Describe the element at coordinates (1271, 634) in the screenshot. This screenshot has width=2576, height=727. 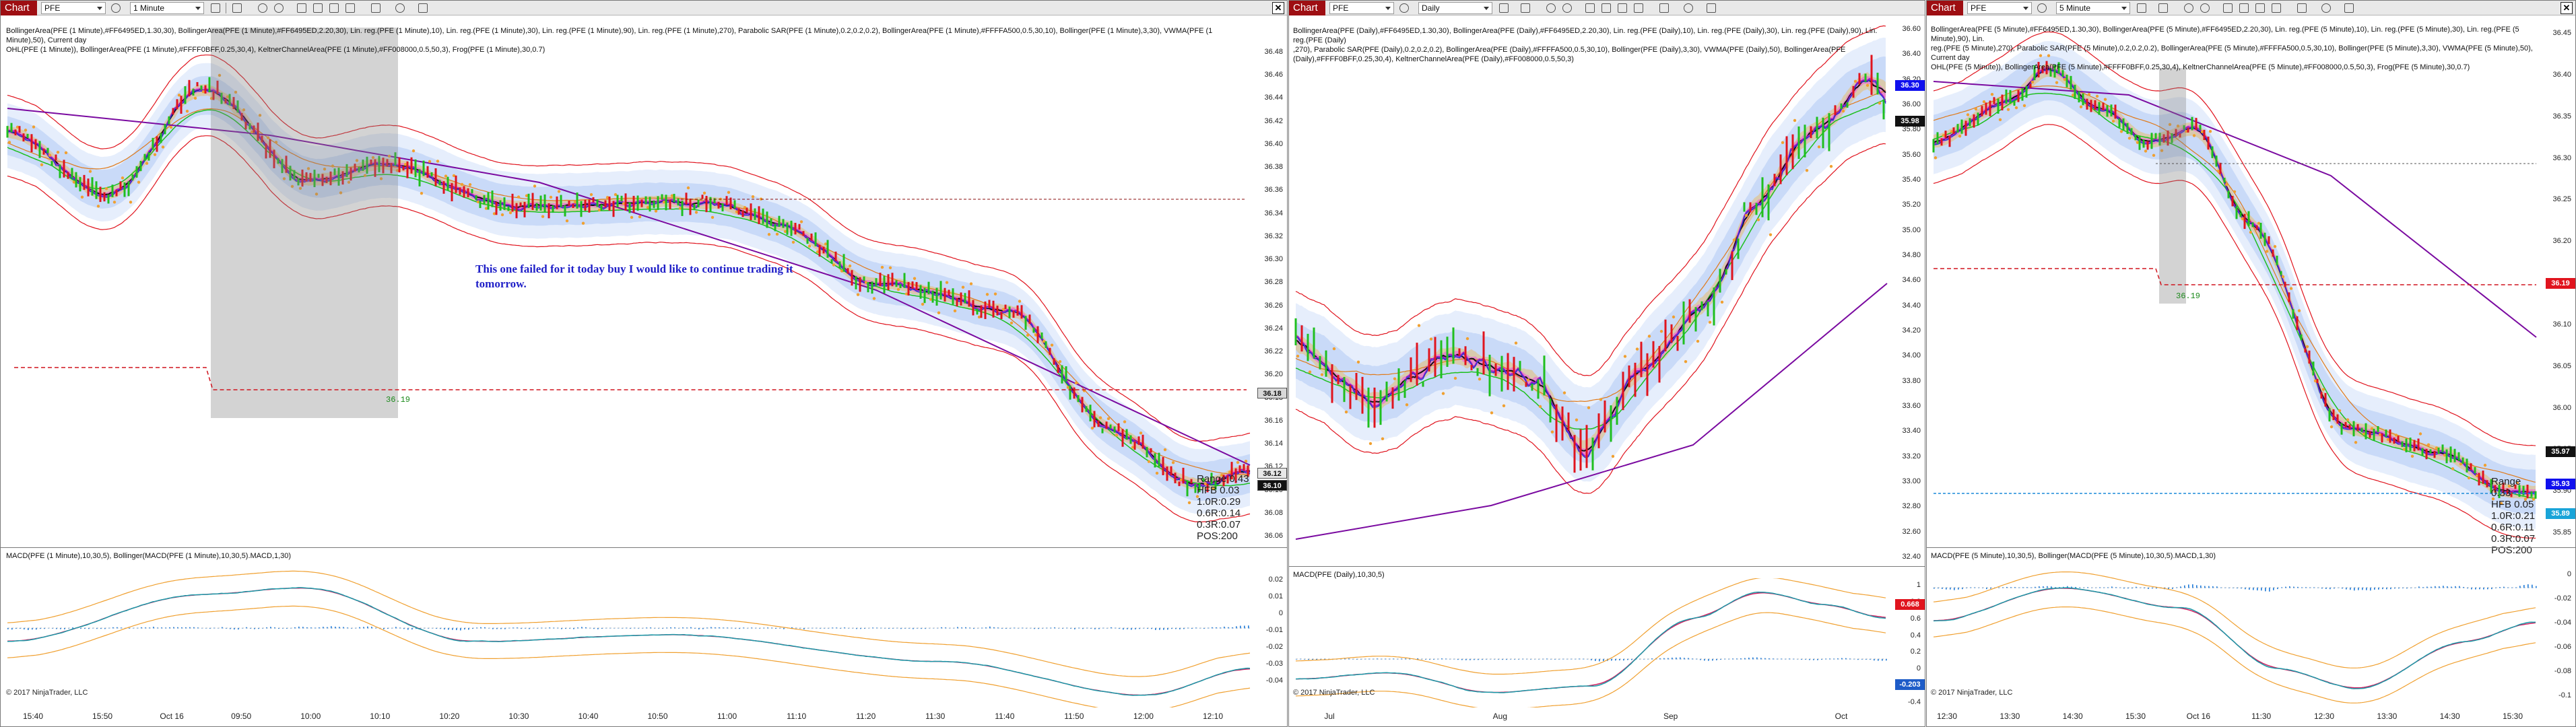
I see `macd-axis: 0.02 0.01 0 -0.01 -0.02 -0.03 -0.04` at that location.